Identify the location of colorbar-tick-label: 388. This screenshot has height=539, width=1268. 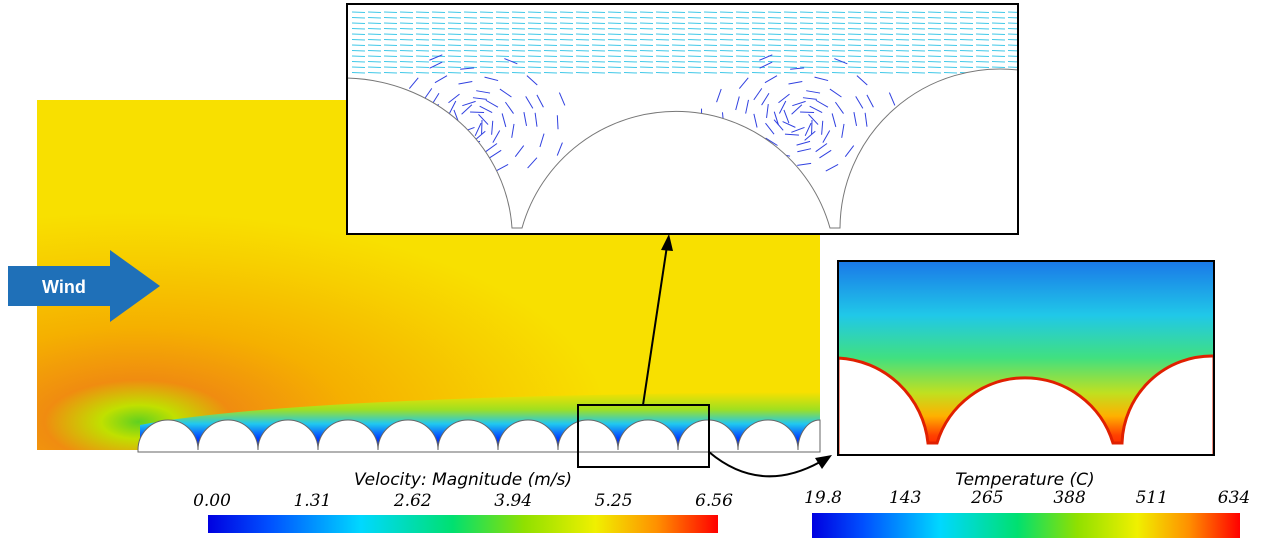
(1069, 498).